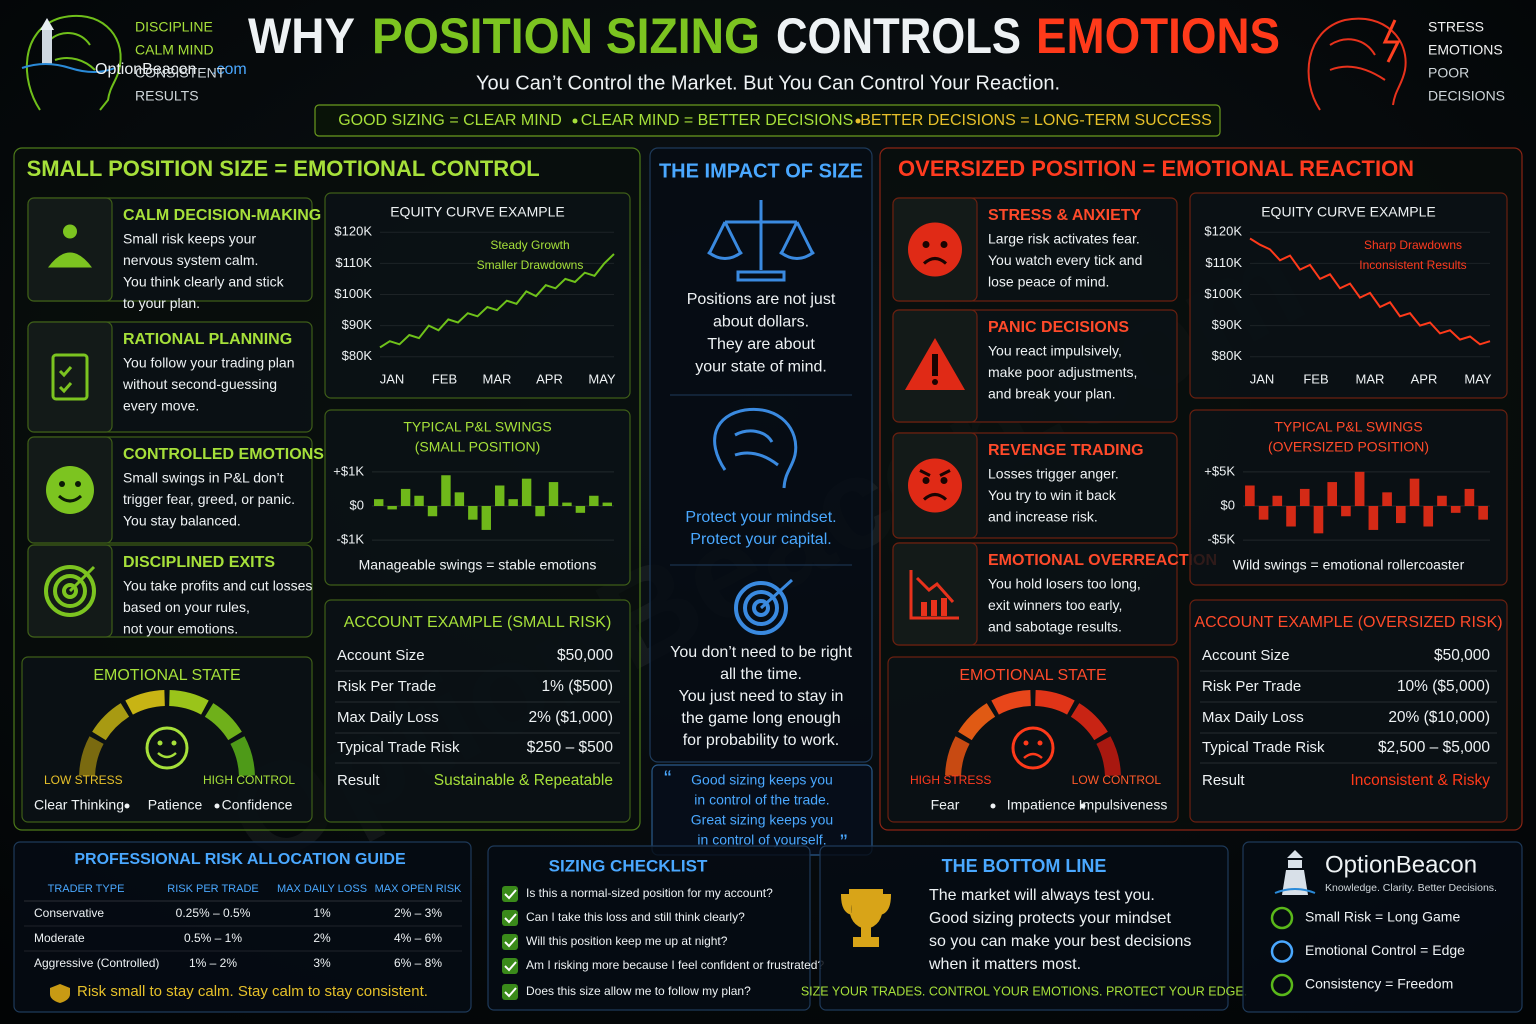 The height and width of the screenshot is (1024, 1536). Describe the element at coordinates (1062, 372) in the screenshot. I see `item-text: make poor adjustments,` at that location.